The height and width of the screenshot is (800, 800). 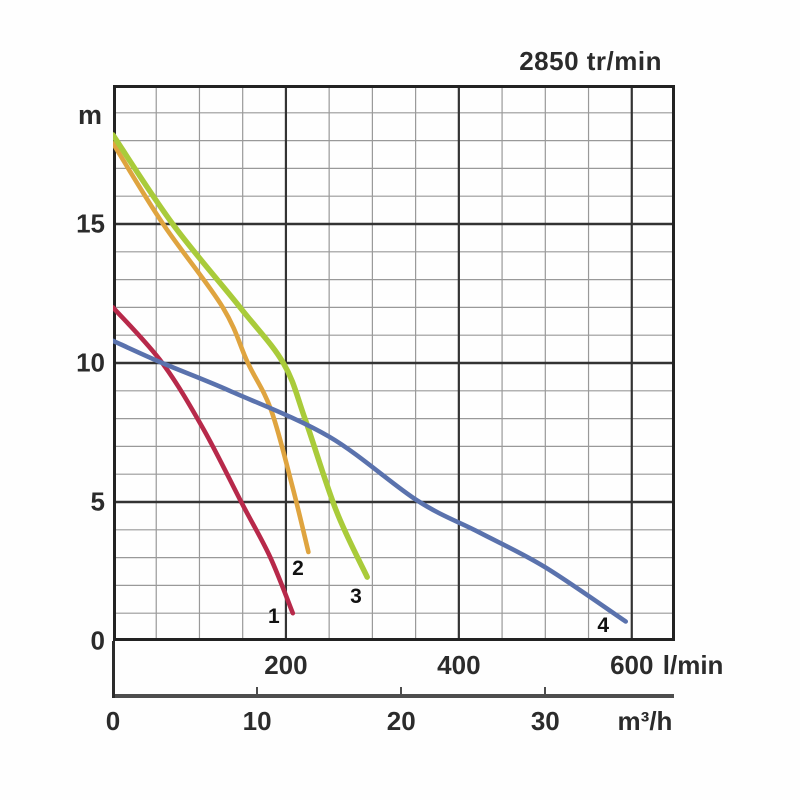 I want to click on y-tick-label-5: 5, so click(x=97, y=501).